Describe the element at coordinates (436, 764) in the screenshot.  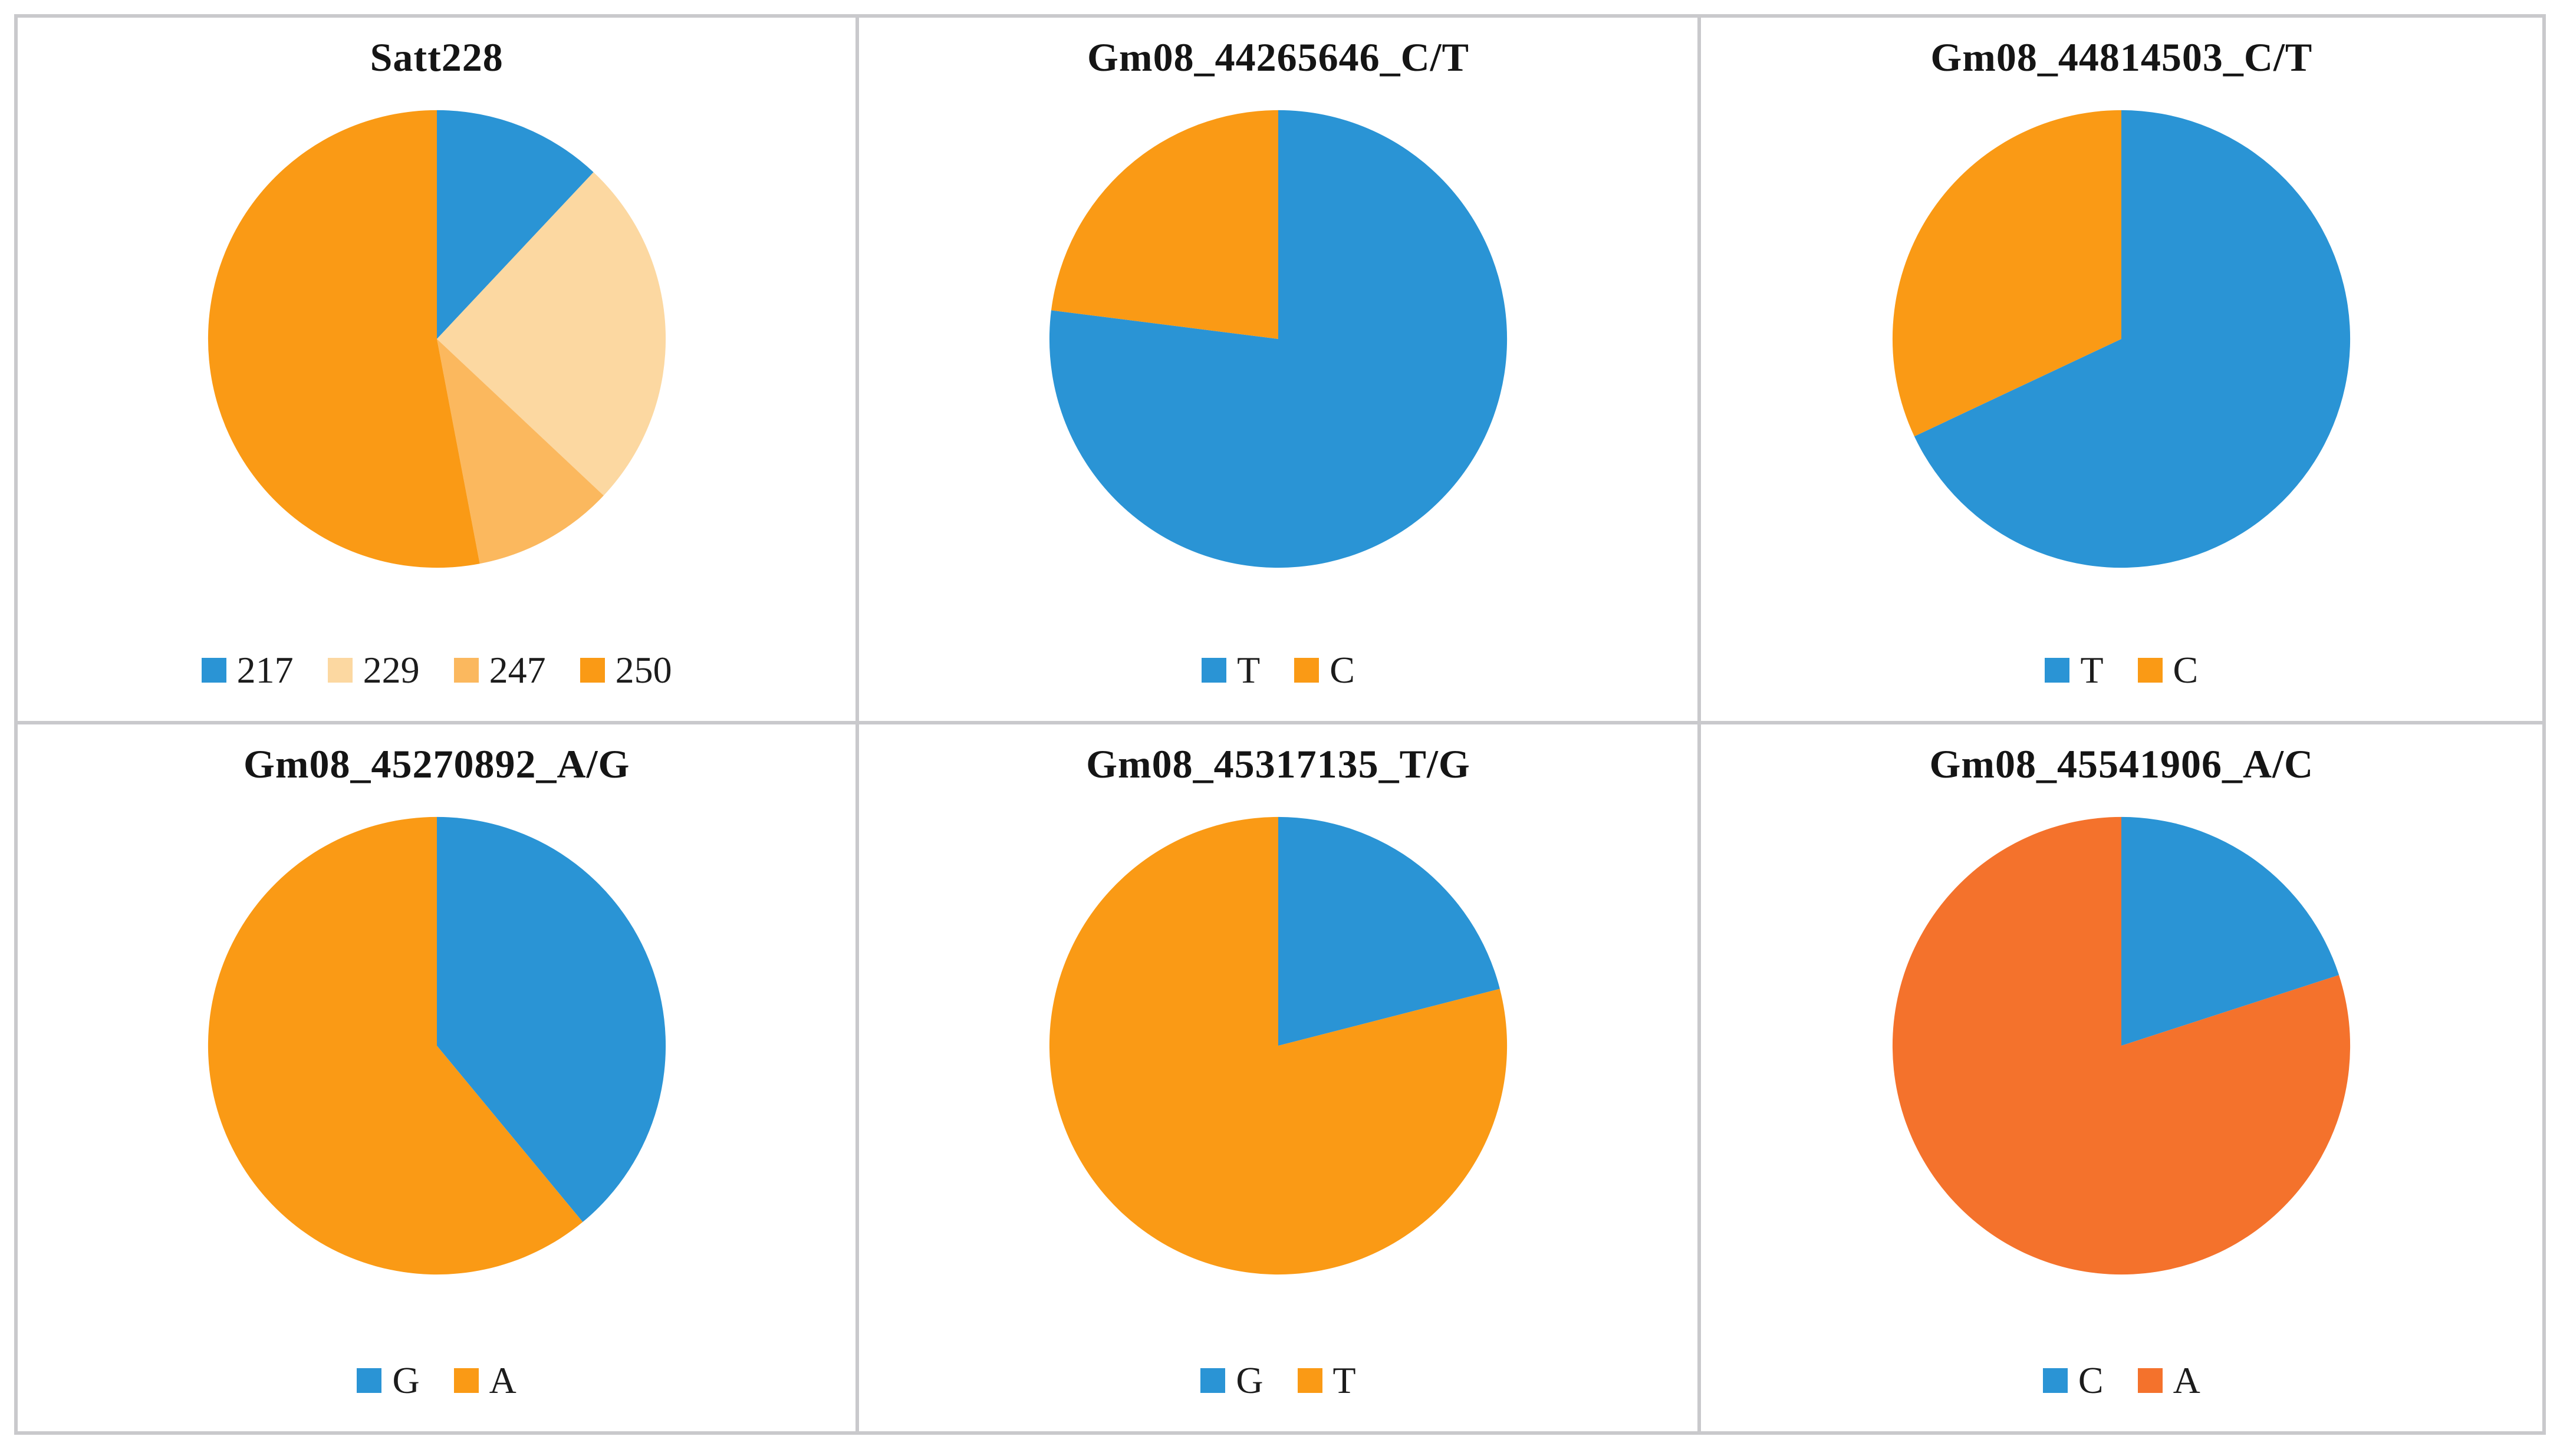
I see `chart-title: Gm08_45270892_A/G` at that location.